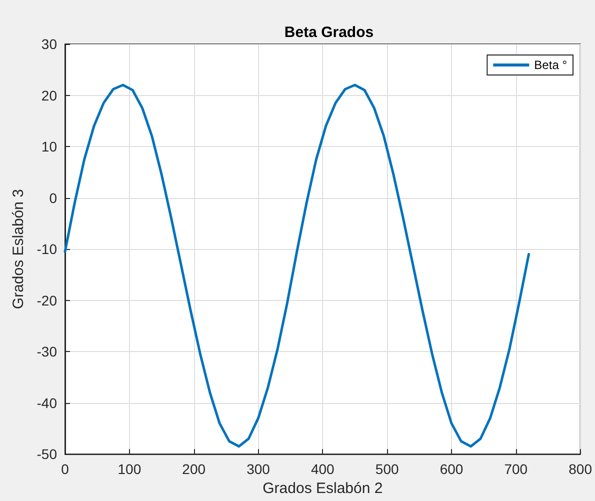 This screenshot has width=595, height=501. What do you see at coordinates (452, 469) in the screenshot?
I see `x-tick-label: 600` at bounding box center [452, 469].